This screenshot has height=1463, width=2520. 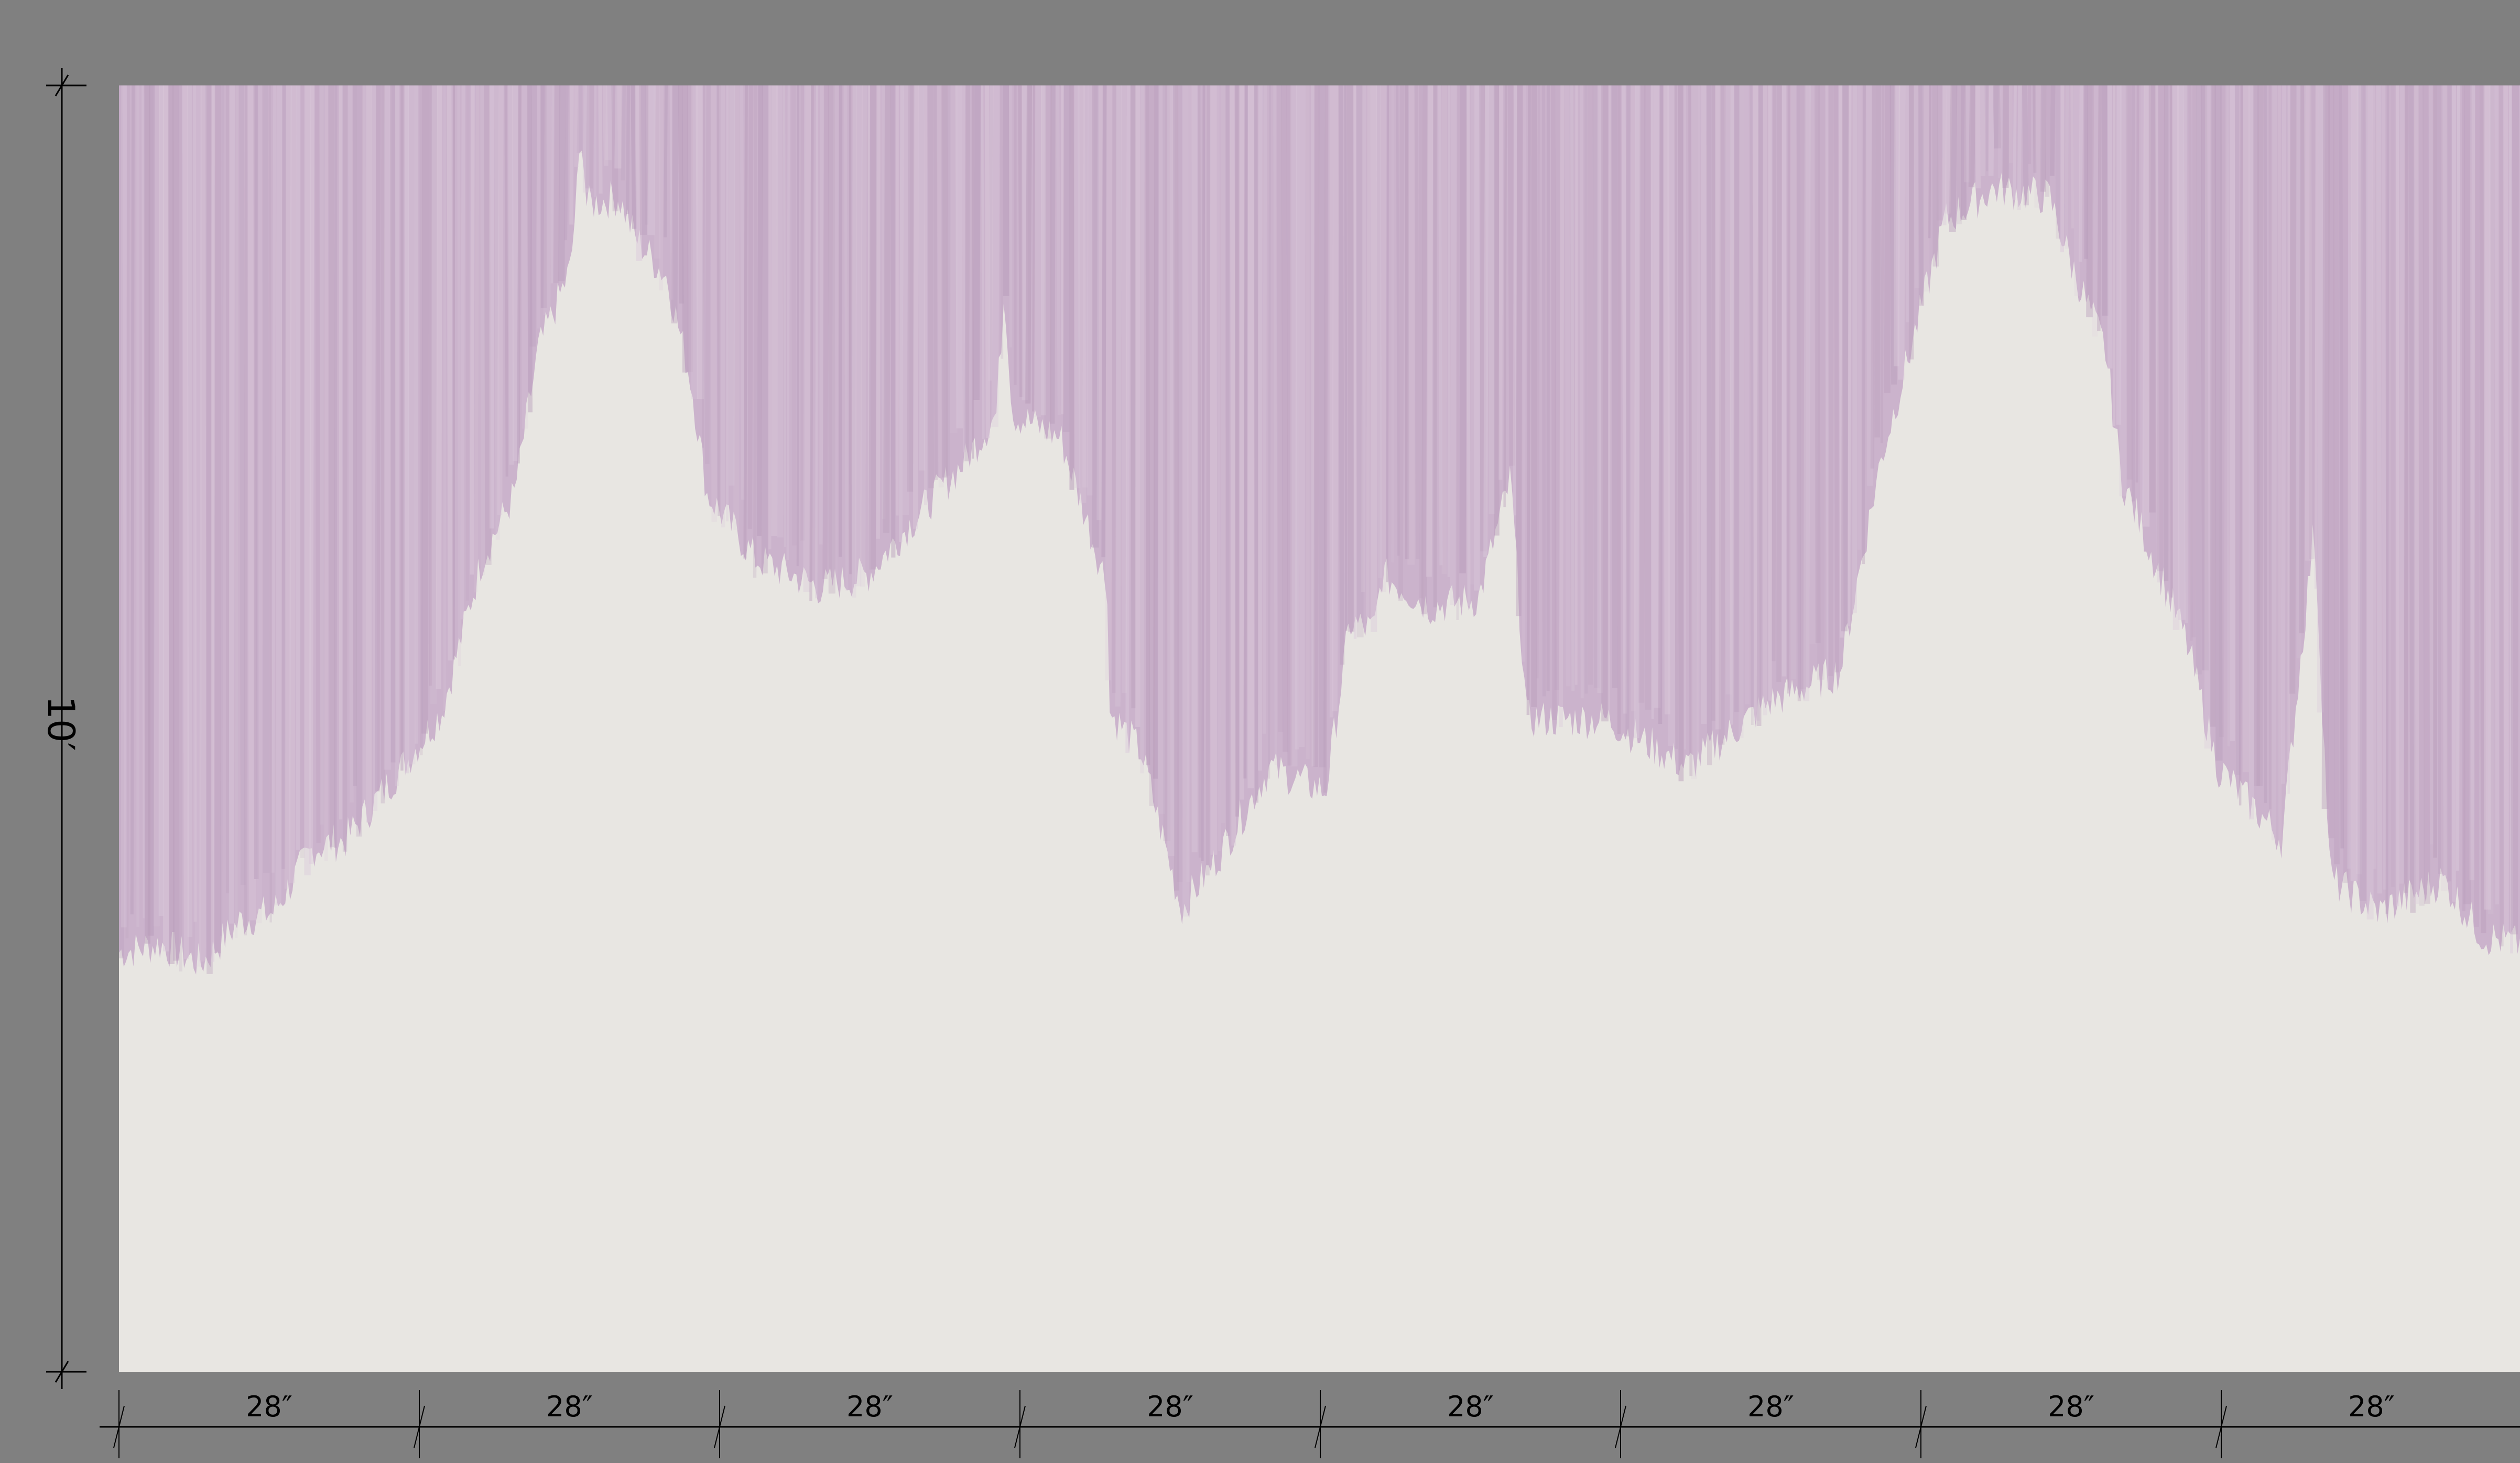 I want to click on panel-width-label: 28″, so click(x=2371, y=1407).